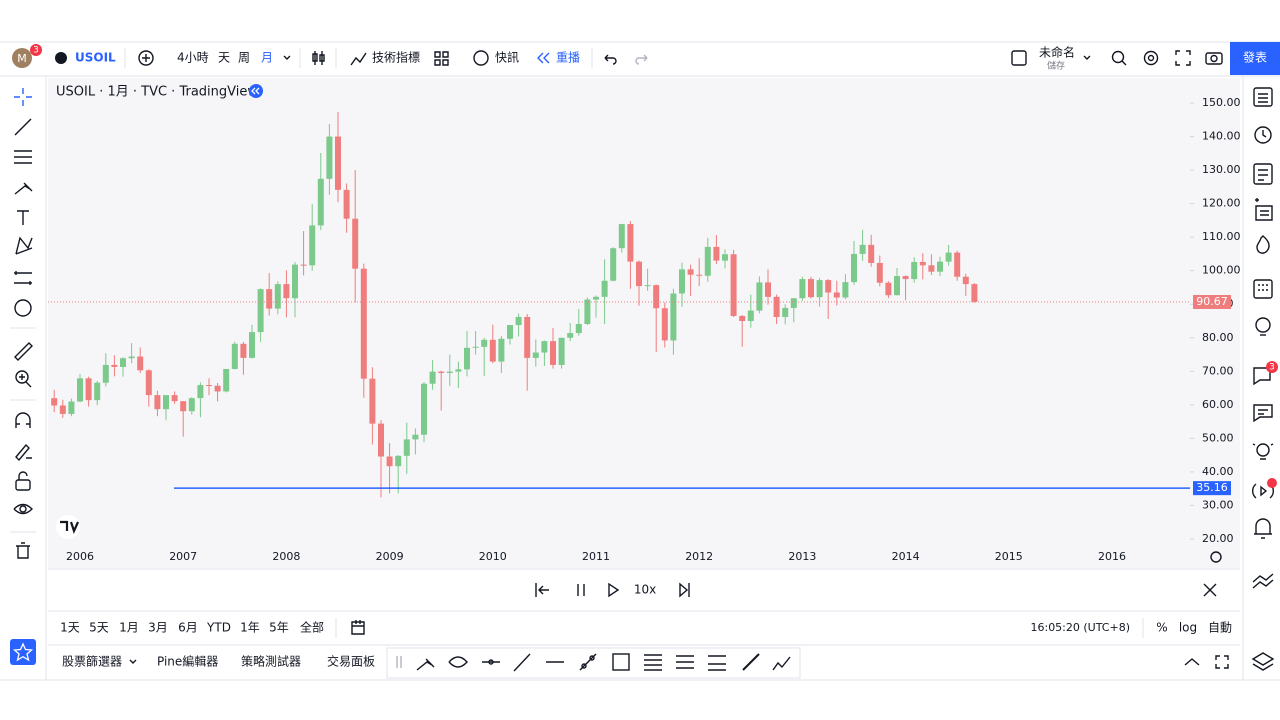  I want to click on y-tick-label: 30.00, so click(1218, 504).